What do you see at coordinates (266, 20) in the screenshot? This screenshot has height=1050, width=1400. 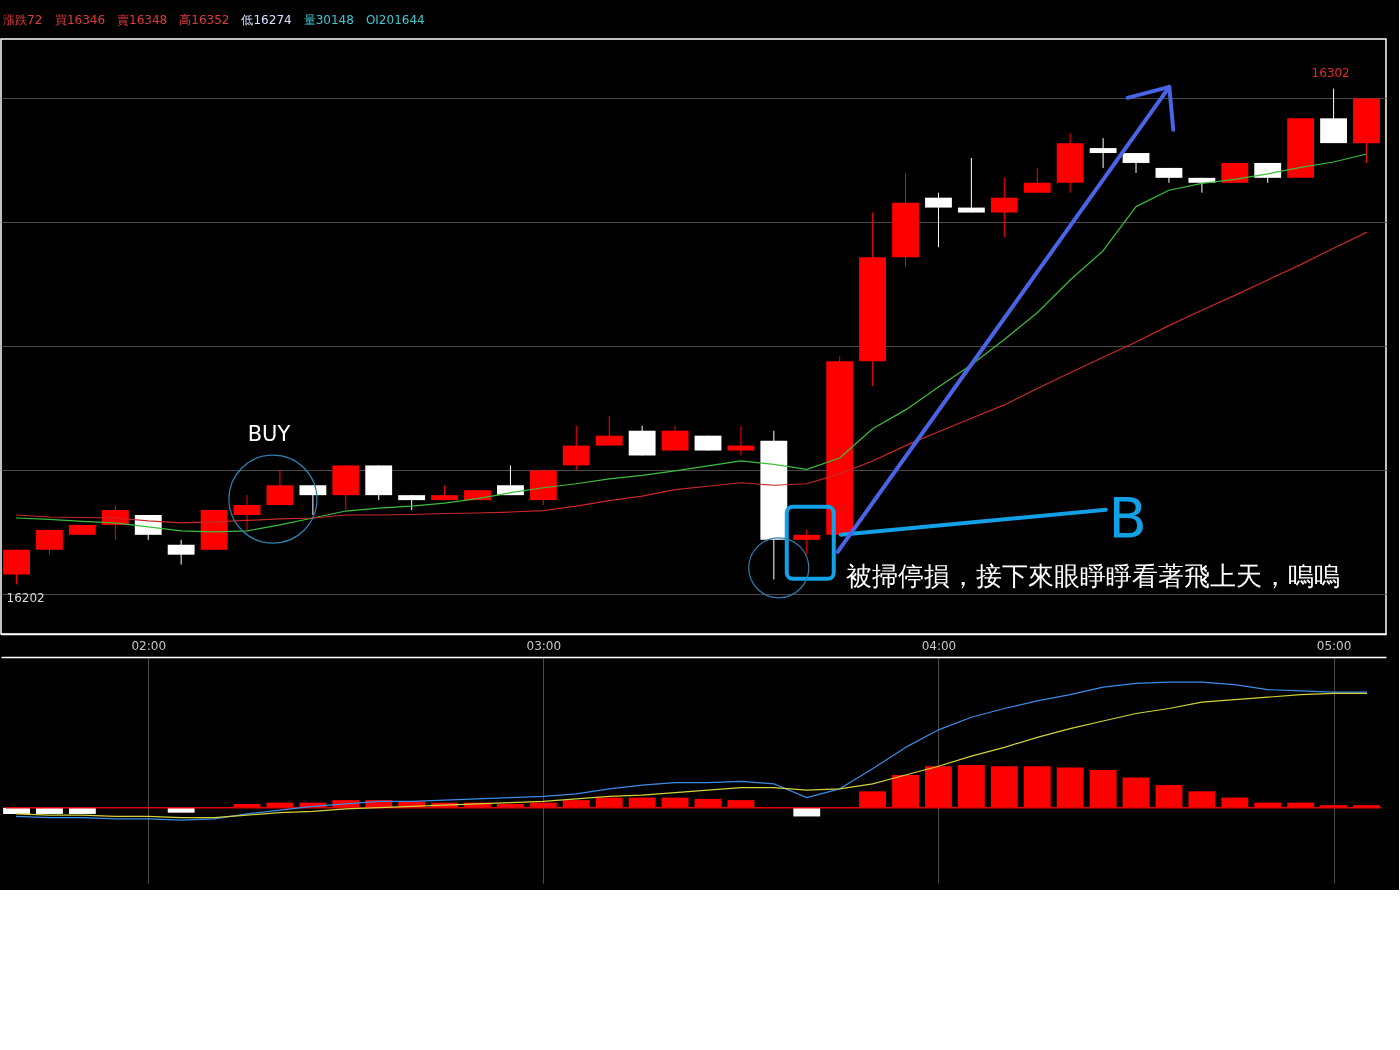 I see `text: 低16274` at bounding box center [266, 20].